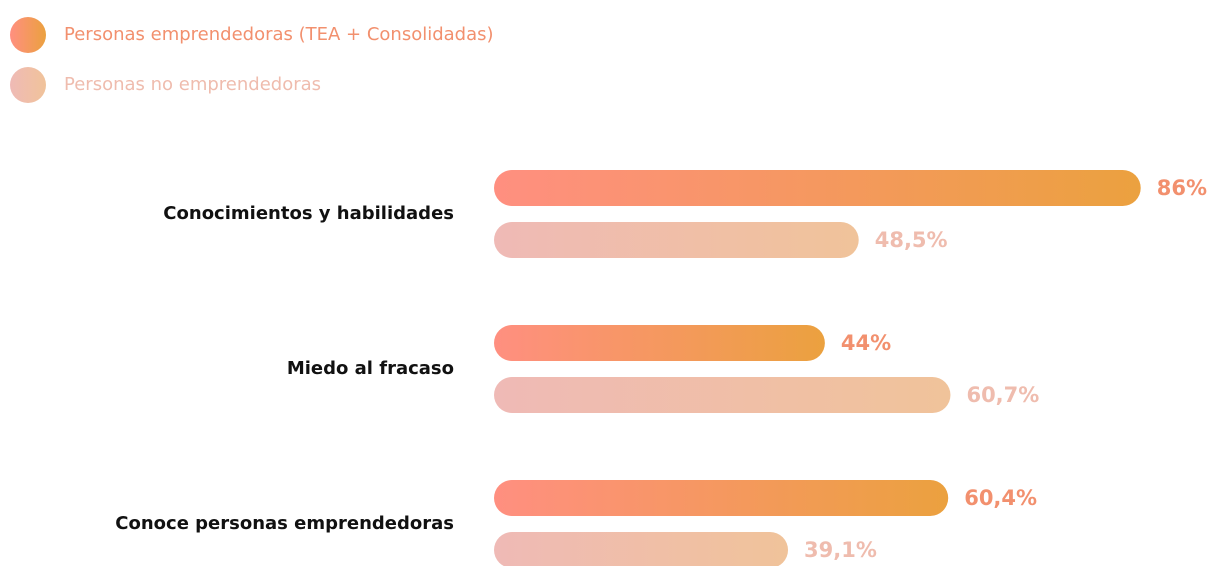 The width and height of the screenshot is (1215, 566). What do you see at coordinates (308, 213) in the screenshot?
I see `category-label: Conocimientos y habilidades` at bounding box center [308, 213].